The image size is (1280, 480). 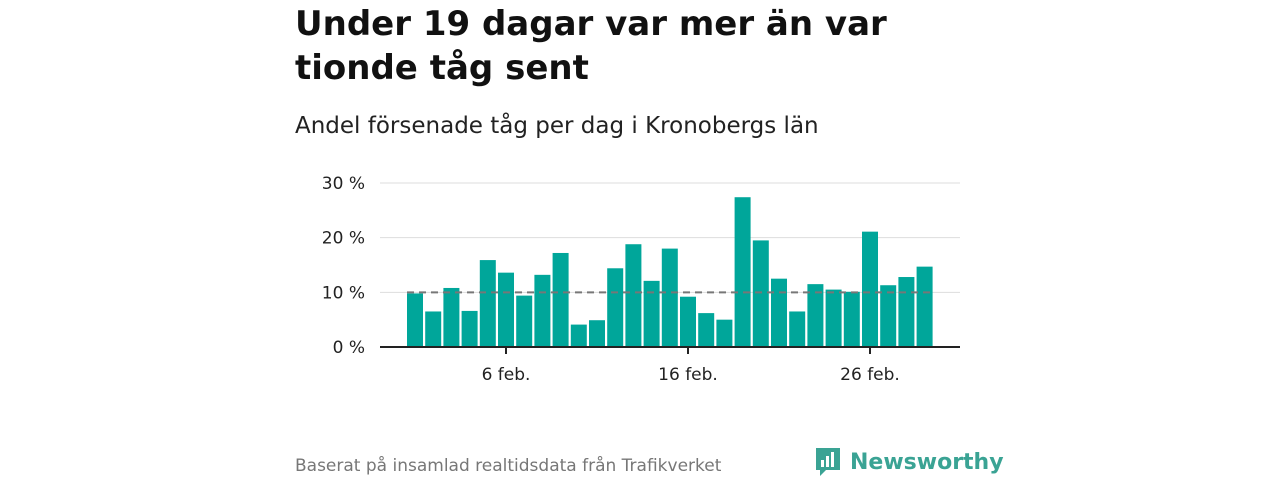 What do you see at coordinates (870, 375) in the screenshot?
I see `x-tick-label: 26 feb.` at bounding box center [870, 375].